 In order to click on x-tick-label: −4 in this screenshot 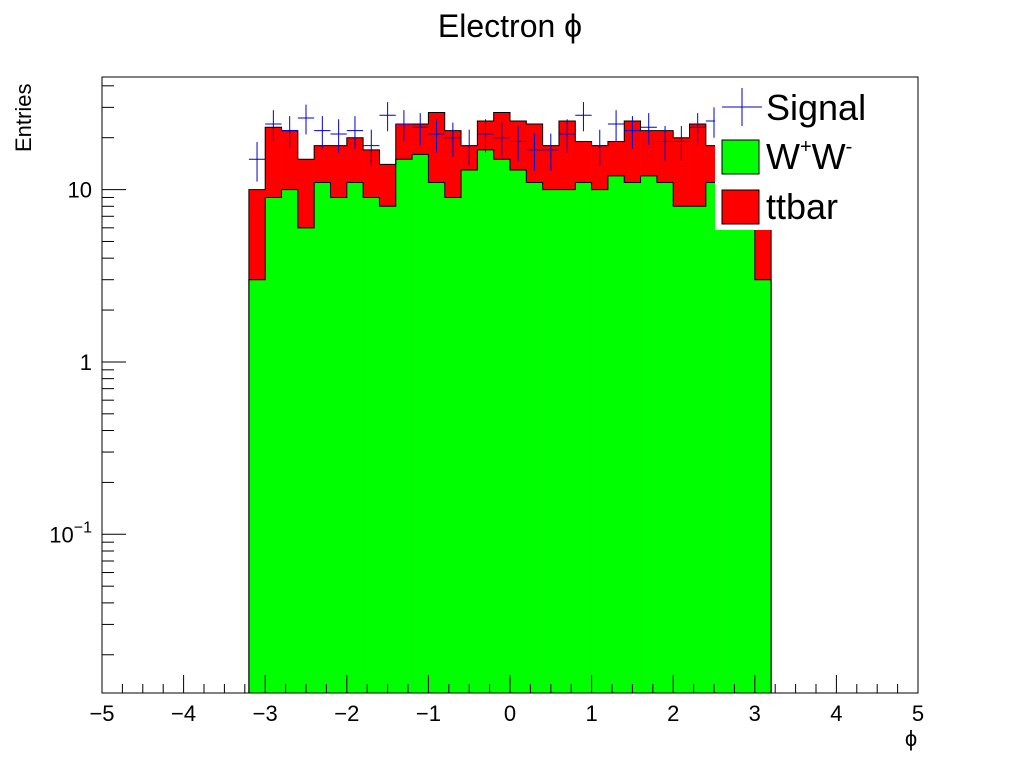, I will do `click(183, 713)`.